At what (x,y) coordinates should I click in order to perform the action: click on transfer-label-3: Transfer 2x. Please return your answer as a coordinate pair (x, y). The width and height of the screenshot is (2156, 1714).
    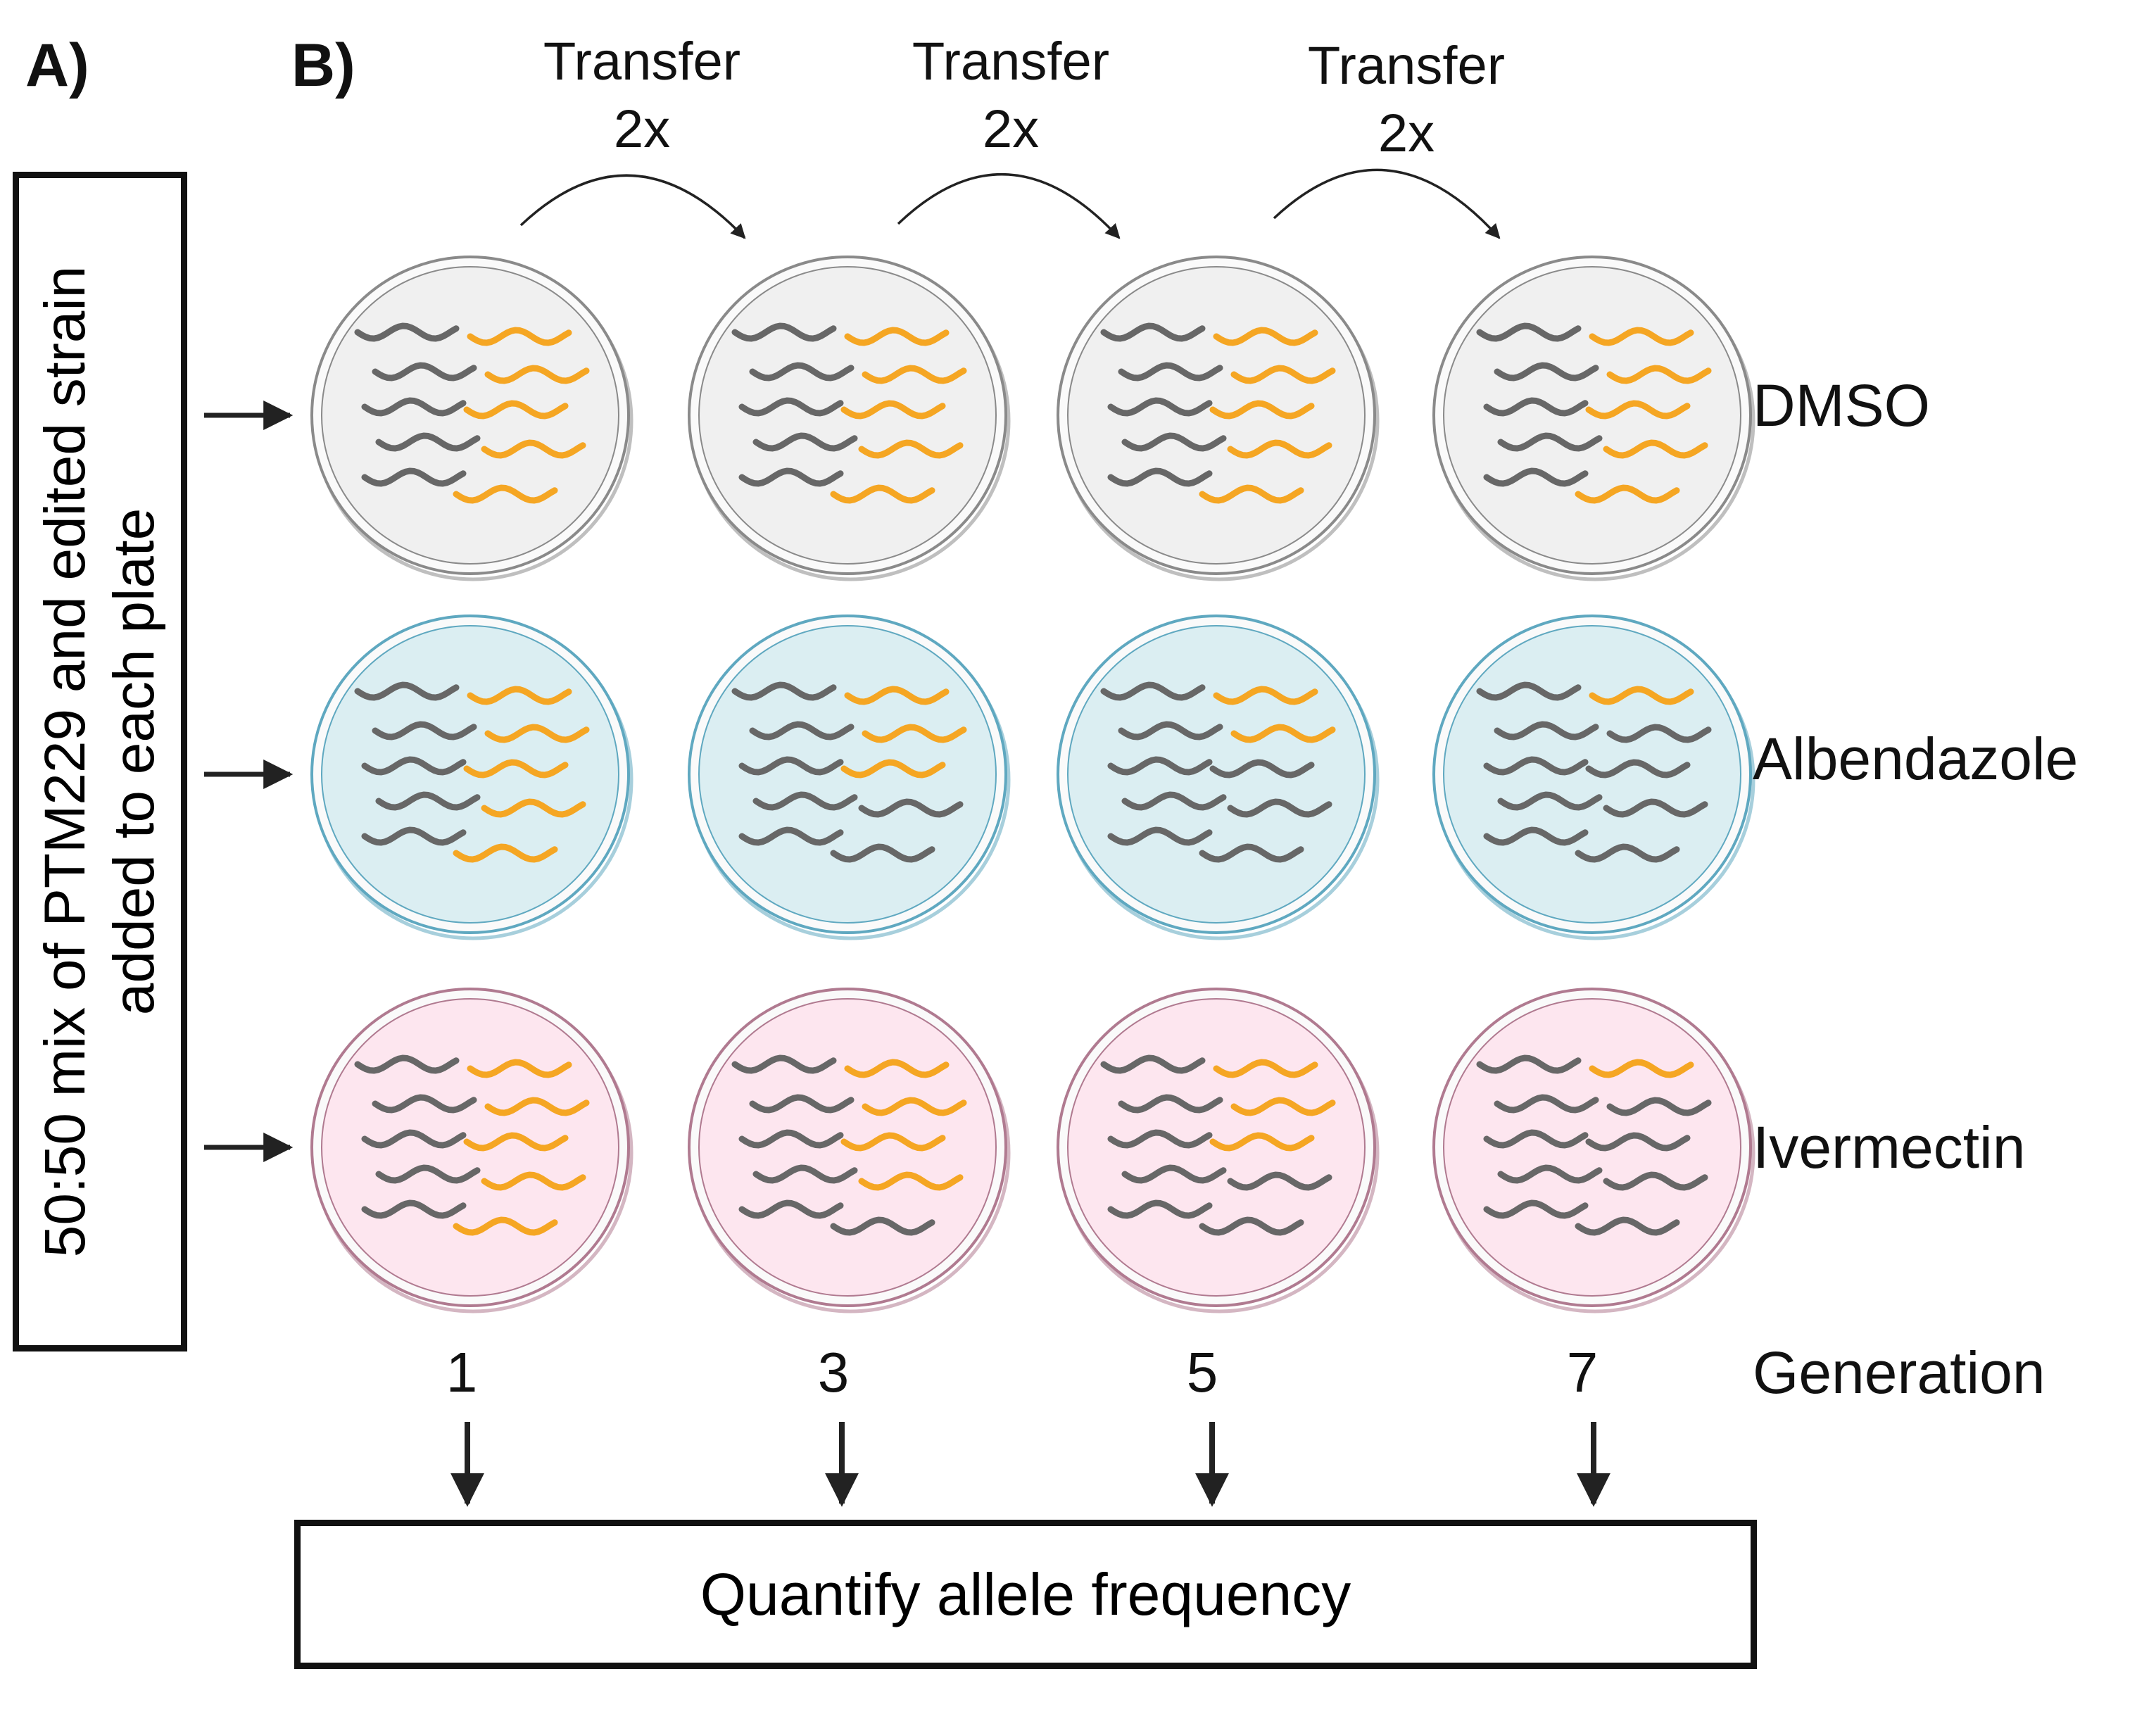
    Looking at the image, I should click on (1407, 100).